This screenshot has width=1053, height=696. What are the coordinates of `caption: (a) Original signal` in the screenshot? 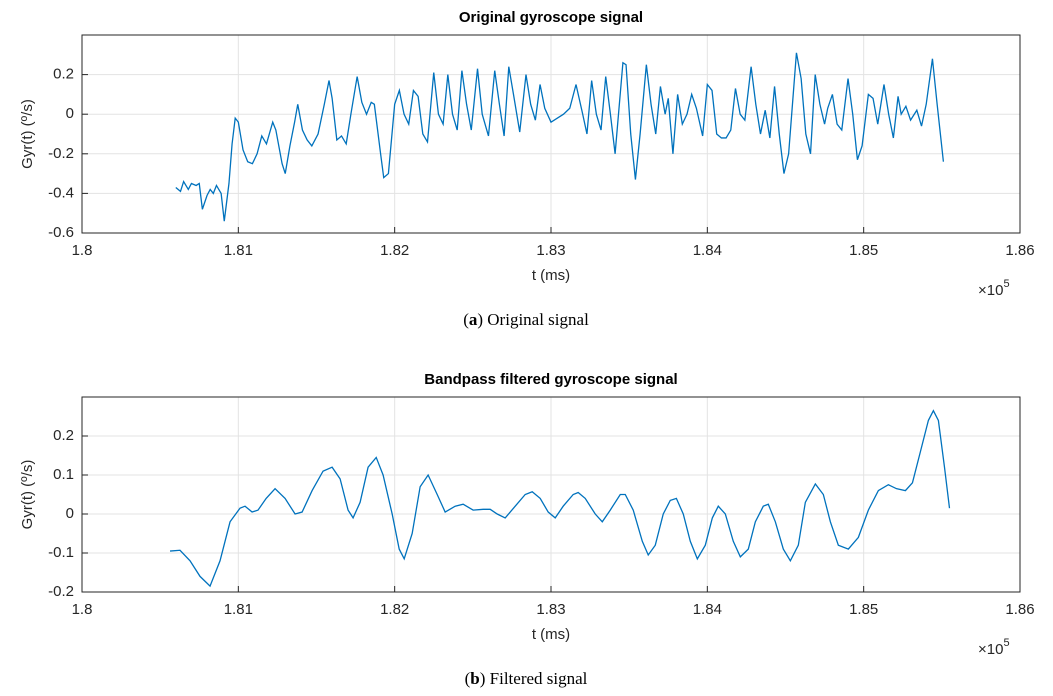 It's located at (526, 319).